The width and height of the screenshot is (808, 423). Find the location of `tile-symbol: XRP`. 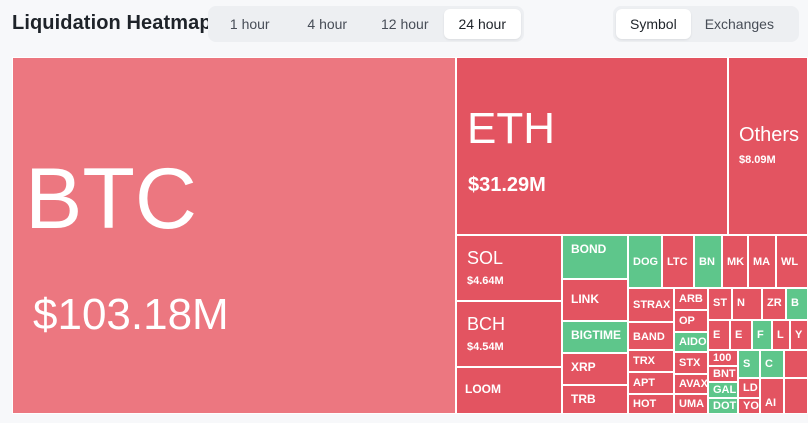

tile-symbol: XRP is located at coordinates (583, 367).